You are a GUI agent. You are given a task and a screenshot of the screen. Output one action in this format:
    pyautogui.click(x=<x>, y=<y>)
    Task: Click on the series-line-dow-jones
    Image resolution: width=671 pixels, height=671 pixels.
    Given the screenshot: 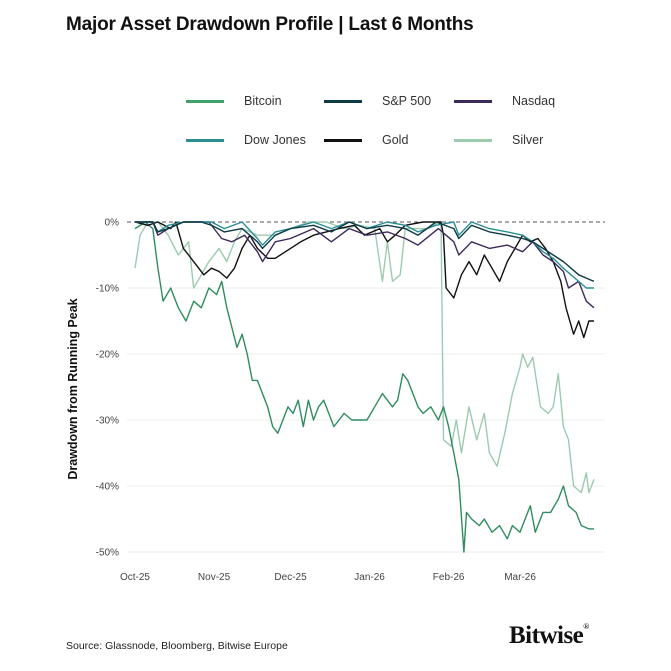 What is the action you would take?
    pyautogui.click(x=364, y=255)
    